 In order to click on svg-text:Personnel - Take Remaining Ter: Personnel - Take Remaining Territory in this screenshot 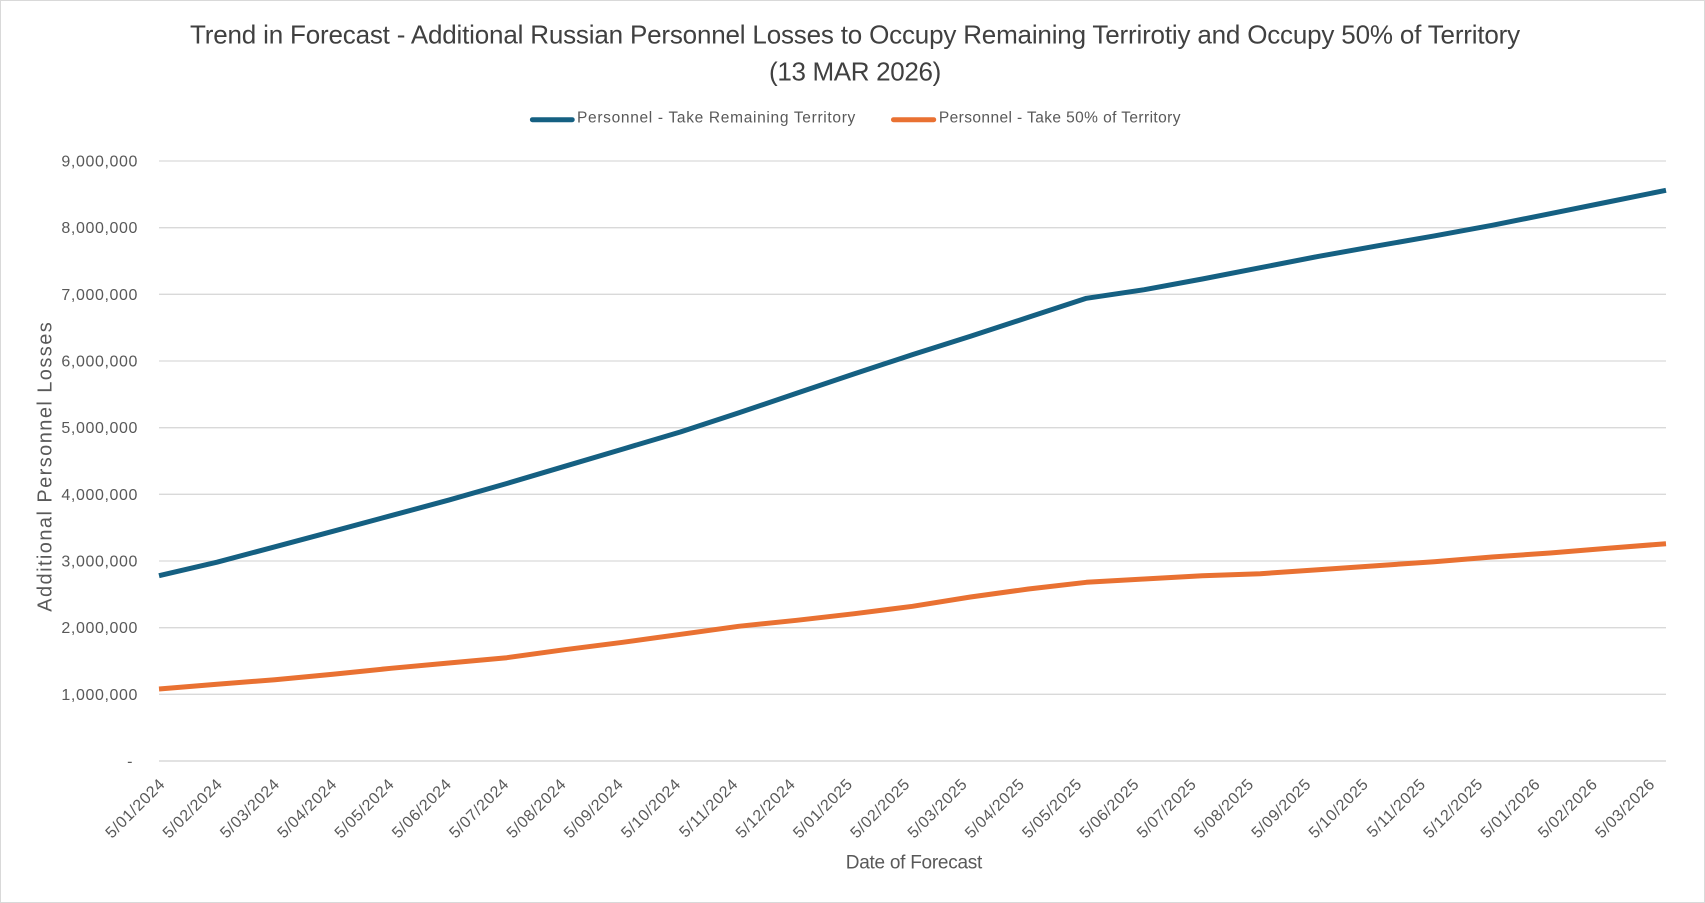, I will do `click(716, 118)`.